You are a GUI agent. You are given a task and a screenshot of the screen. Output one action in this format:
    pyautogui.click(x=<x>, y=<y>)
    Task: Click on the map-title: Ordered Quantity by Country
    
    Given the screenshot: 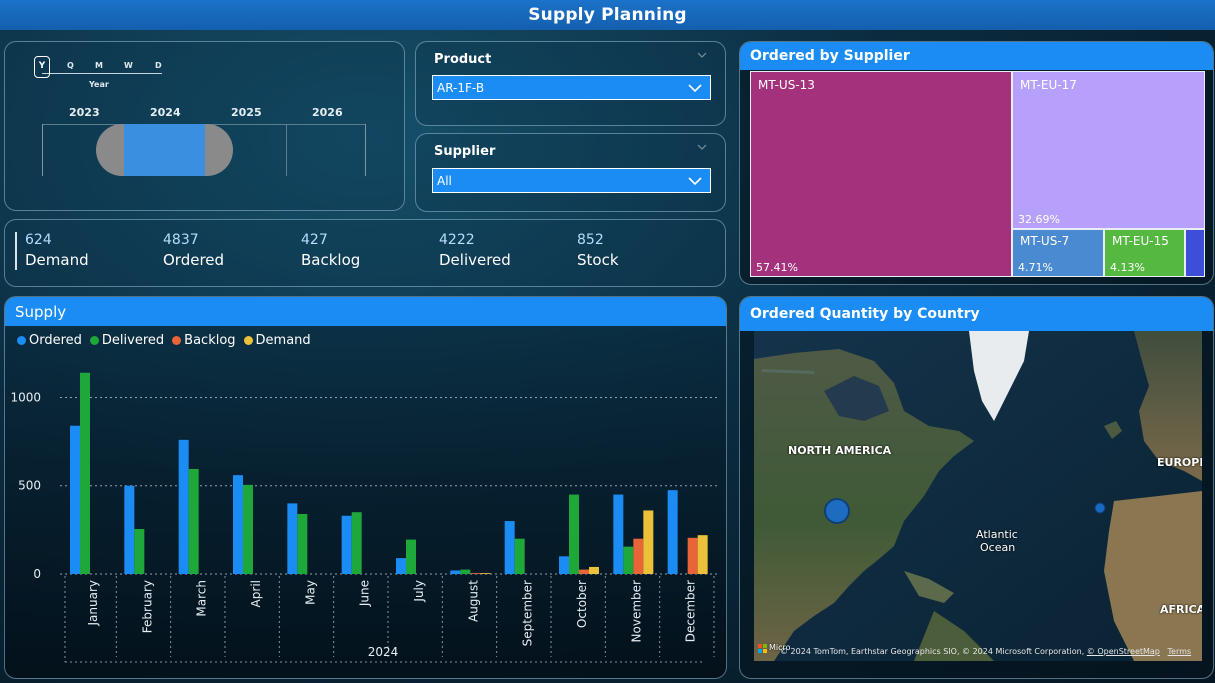 What is the action you would take?
    pyautogui.click(x=865, y=314)
    